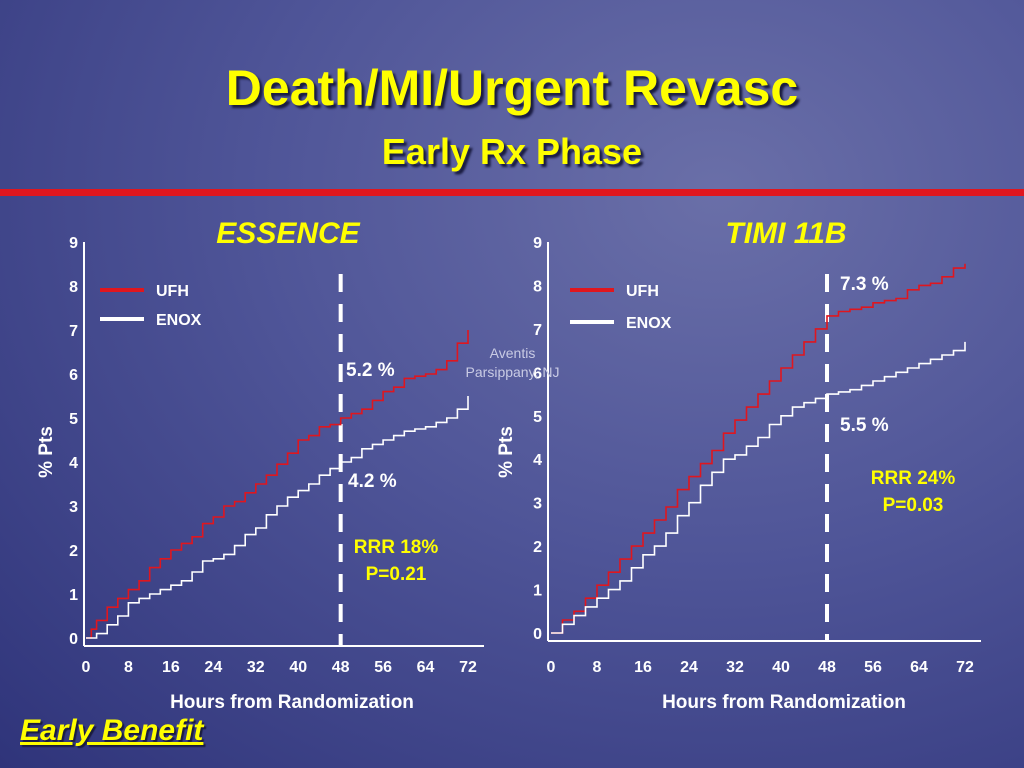 This screenshot has width=1024, height=768. Describe the element at coordinates (512, 363) in the screenshot. I see `watermark: Aventis Parsippany, NJ` at that location.